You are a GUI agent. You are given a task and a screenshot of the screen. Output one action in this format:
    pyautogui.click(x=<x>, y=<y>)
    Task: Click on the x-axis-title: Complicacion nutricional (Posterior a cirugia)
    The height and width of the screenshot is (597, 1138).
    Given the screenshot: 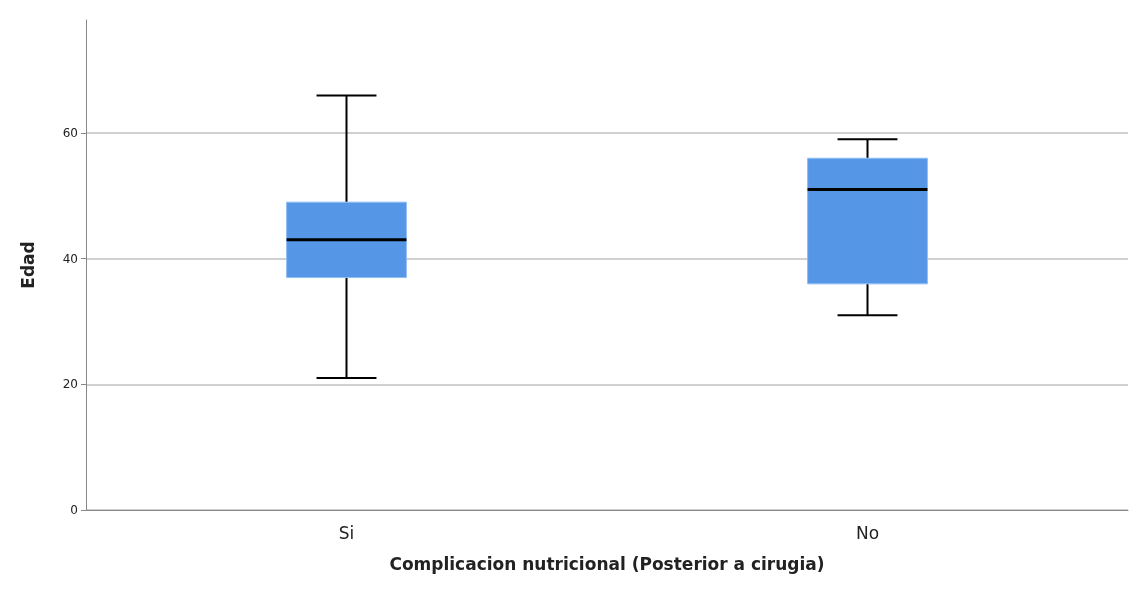 What is the action you would take?
    pyautogui.click(x=607, y=563)
    